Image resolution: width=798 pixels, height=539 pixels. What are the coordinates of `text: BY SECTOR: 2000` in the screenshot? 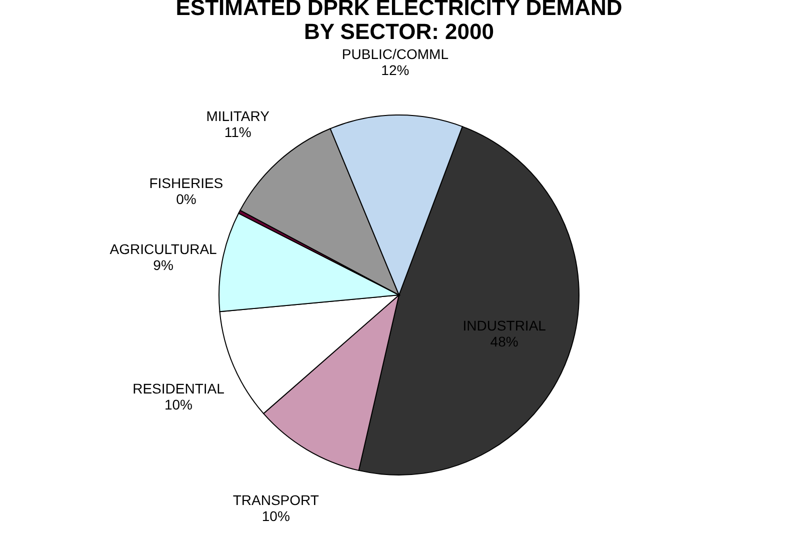 It's located at (399, 31).